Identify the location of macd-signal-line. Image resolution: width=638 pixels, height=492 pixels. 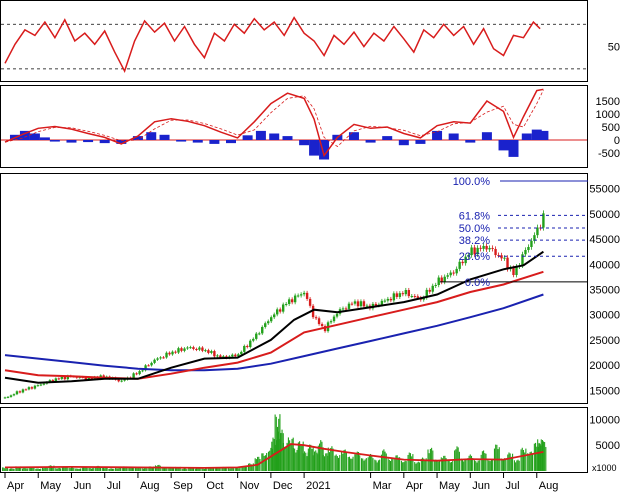
(274, 118).